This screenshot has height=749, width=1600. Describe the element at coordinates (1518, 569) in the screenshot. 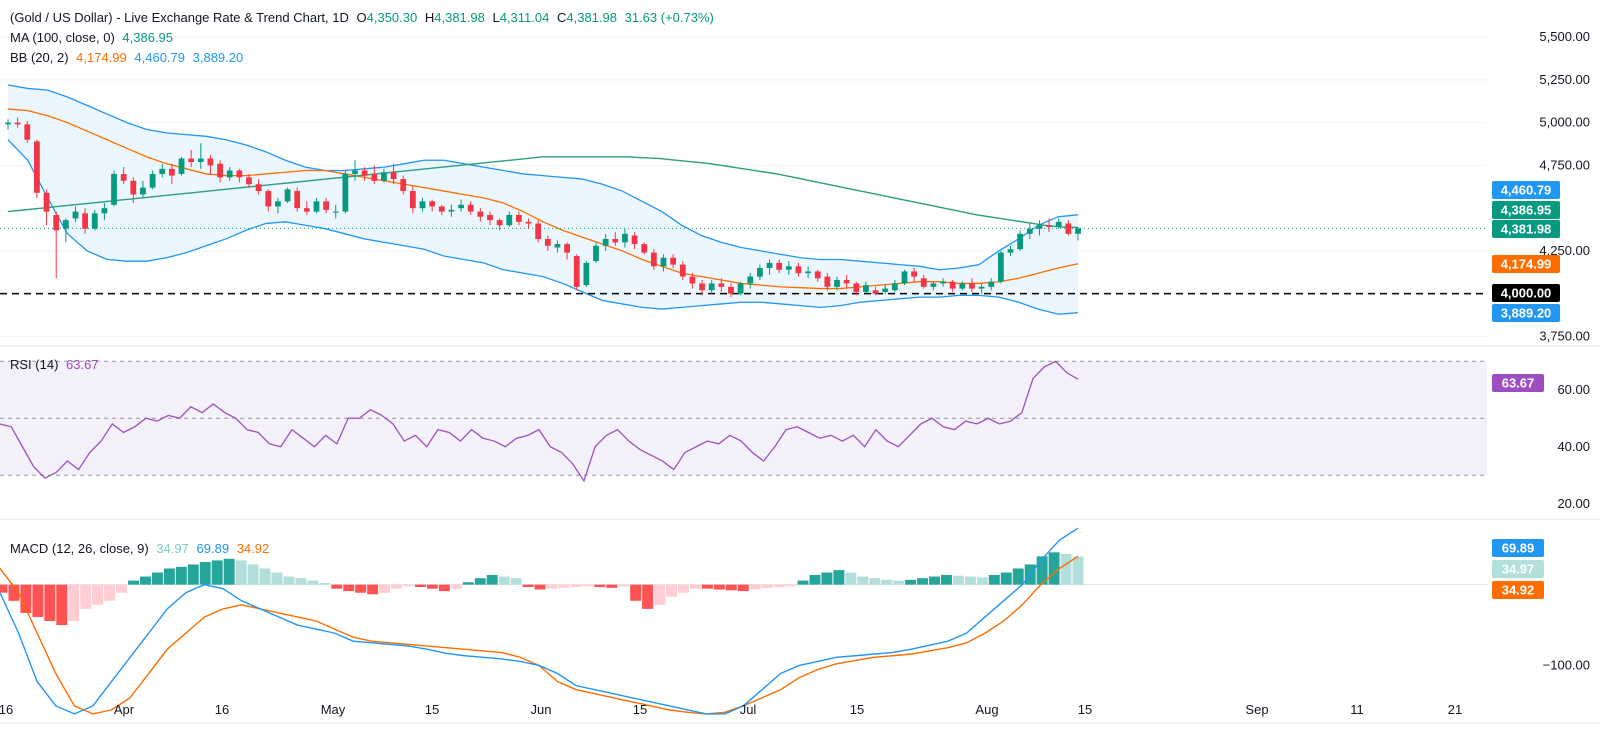

I see `macd-badge-label: 34.97` at that location.